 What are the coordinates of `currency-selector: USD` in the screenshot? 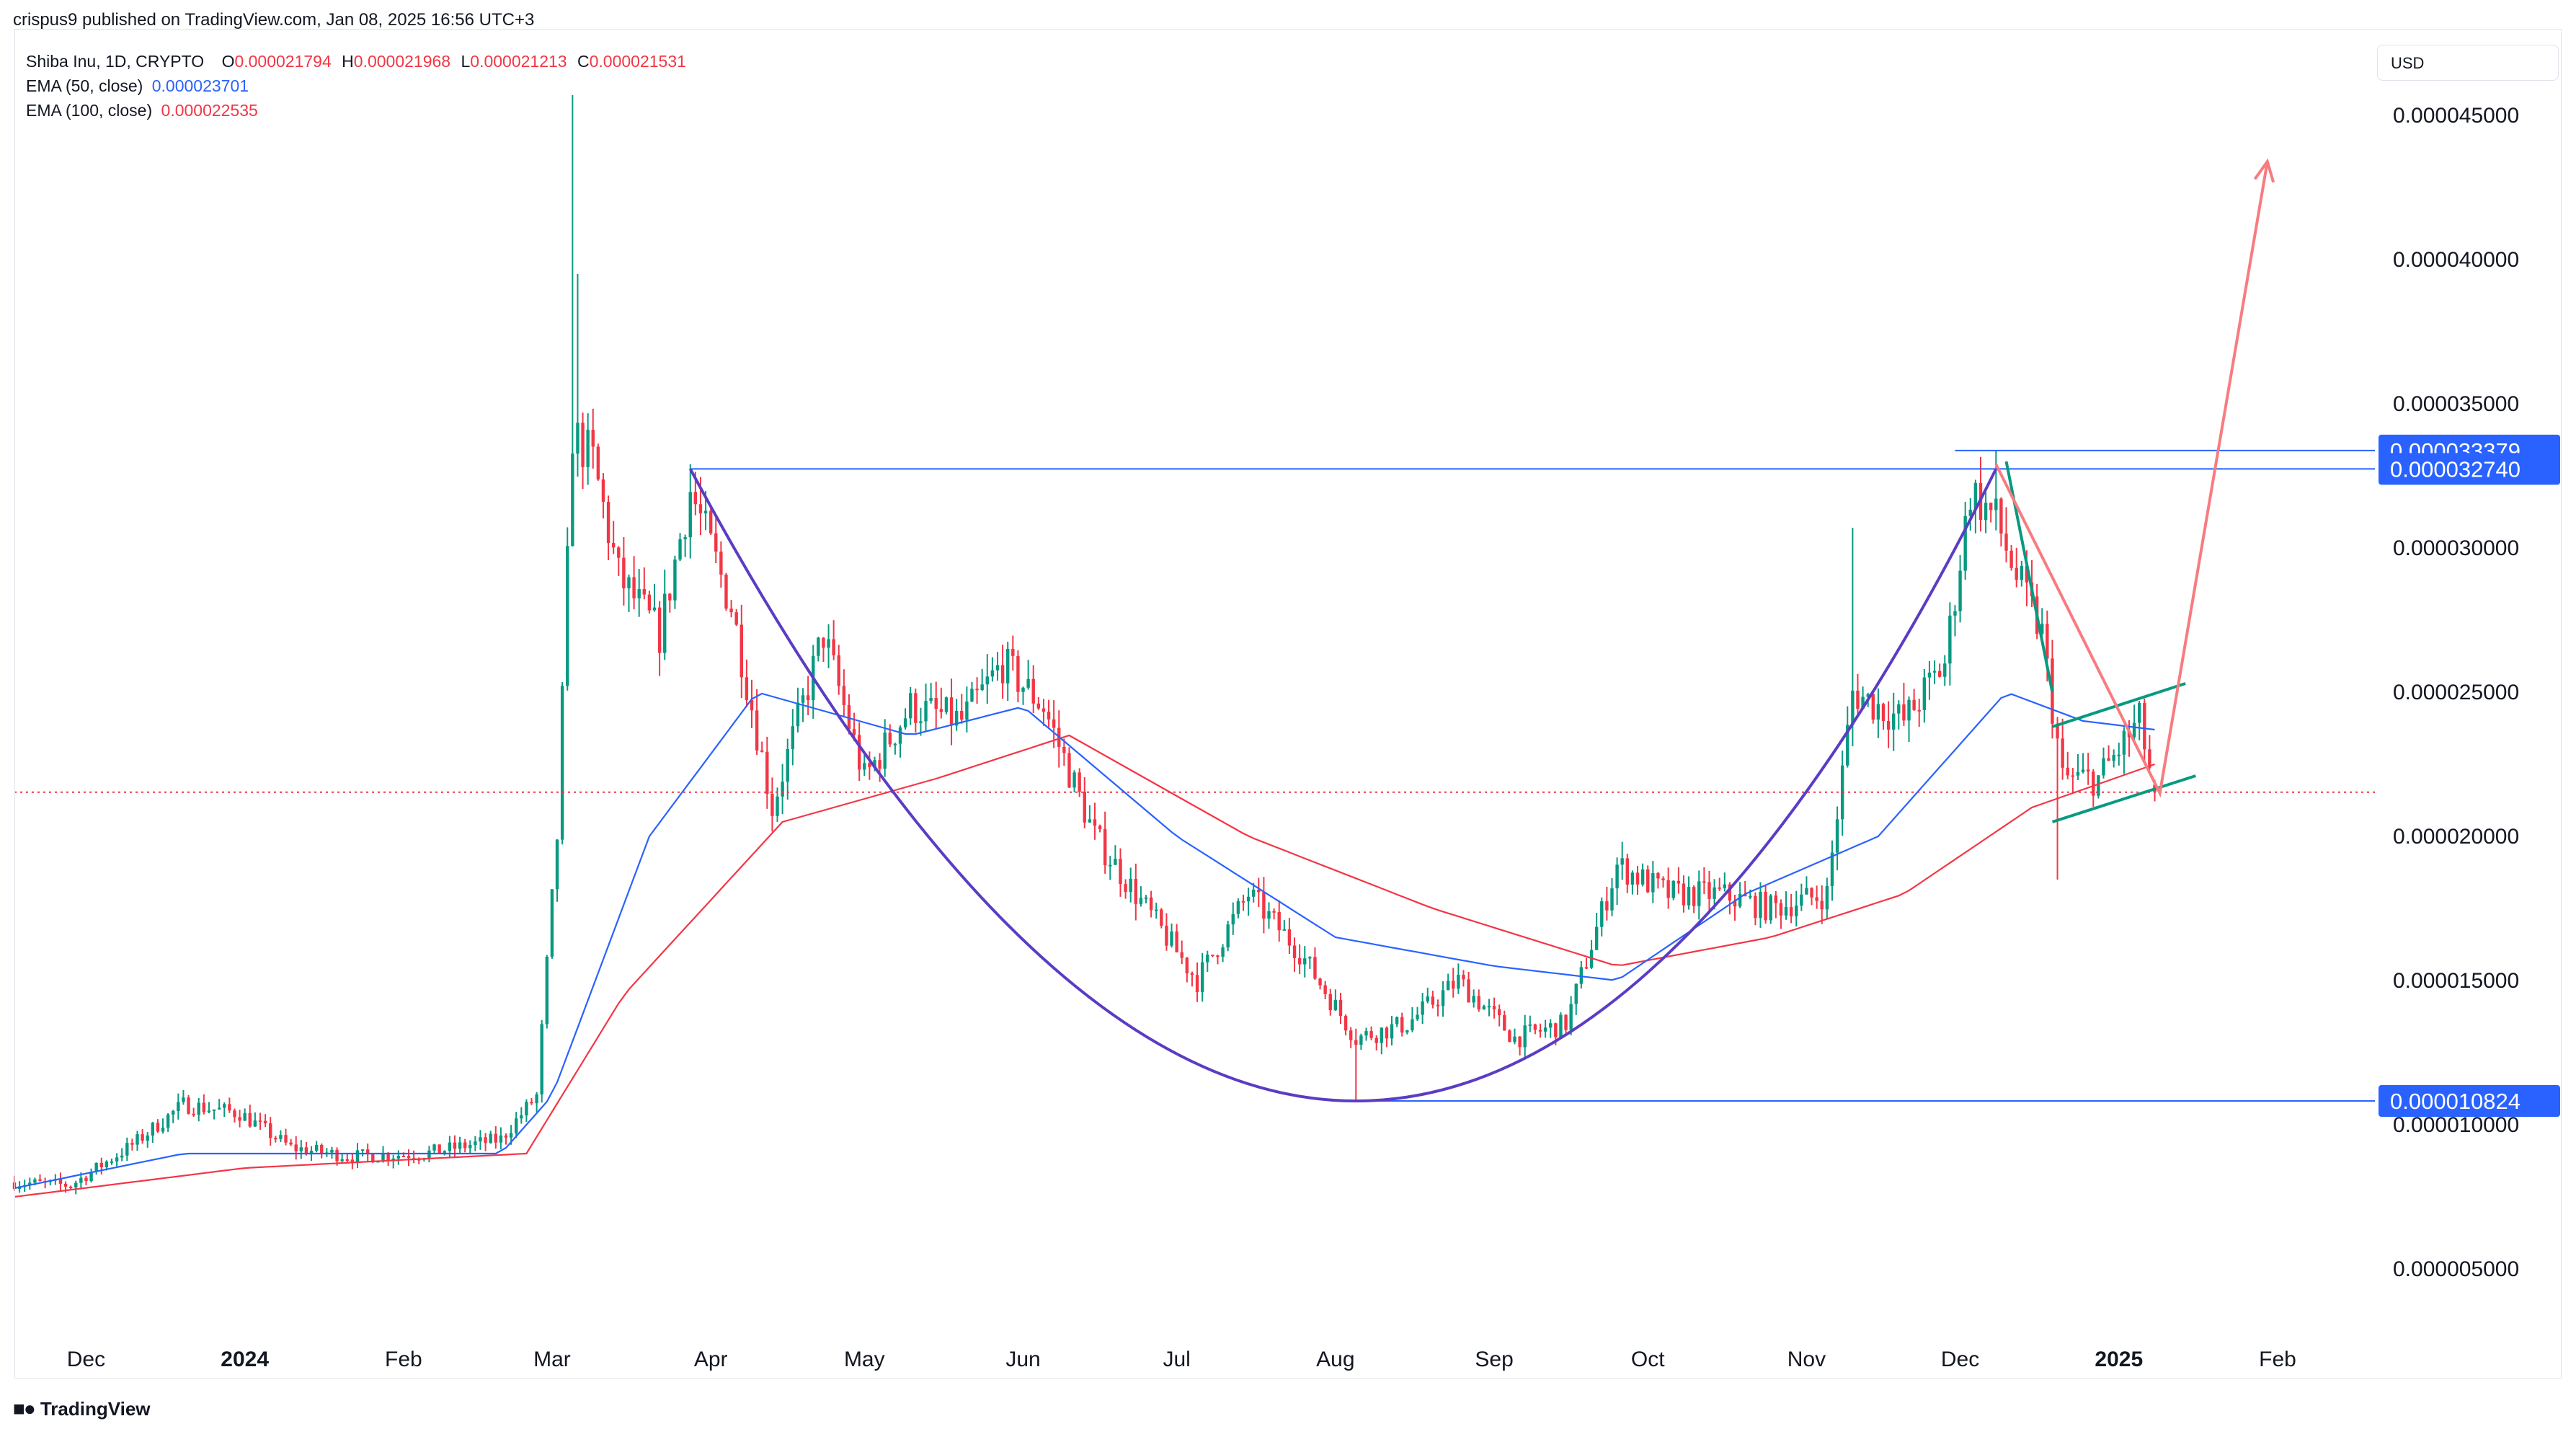 It's located at (2468, 63).